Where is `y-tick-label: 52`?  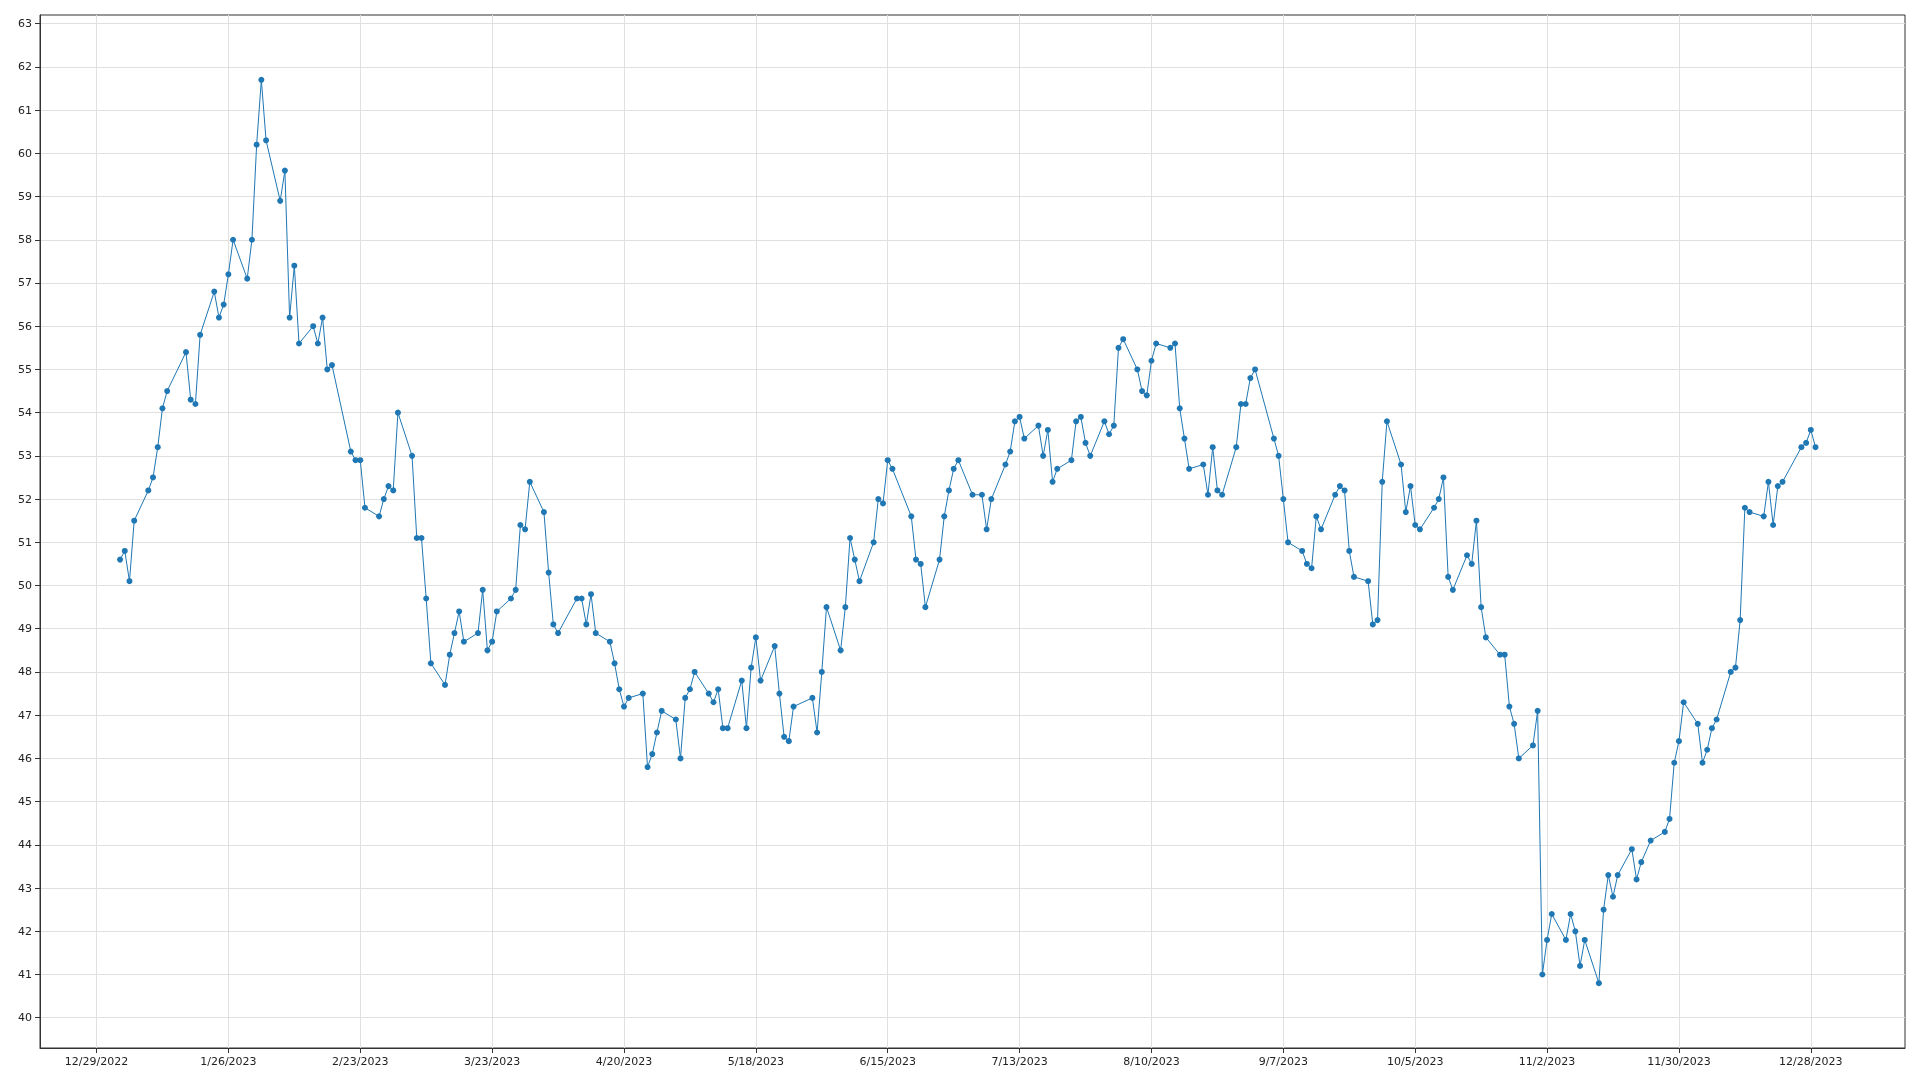
y-tick-label: 52 is located at coordinates (25, 499).